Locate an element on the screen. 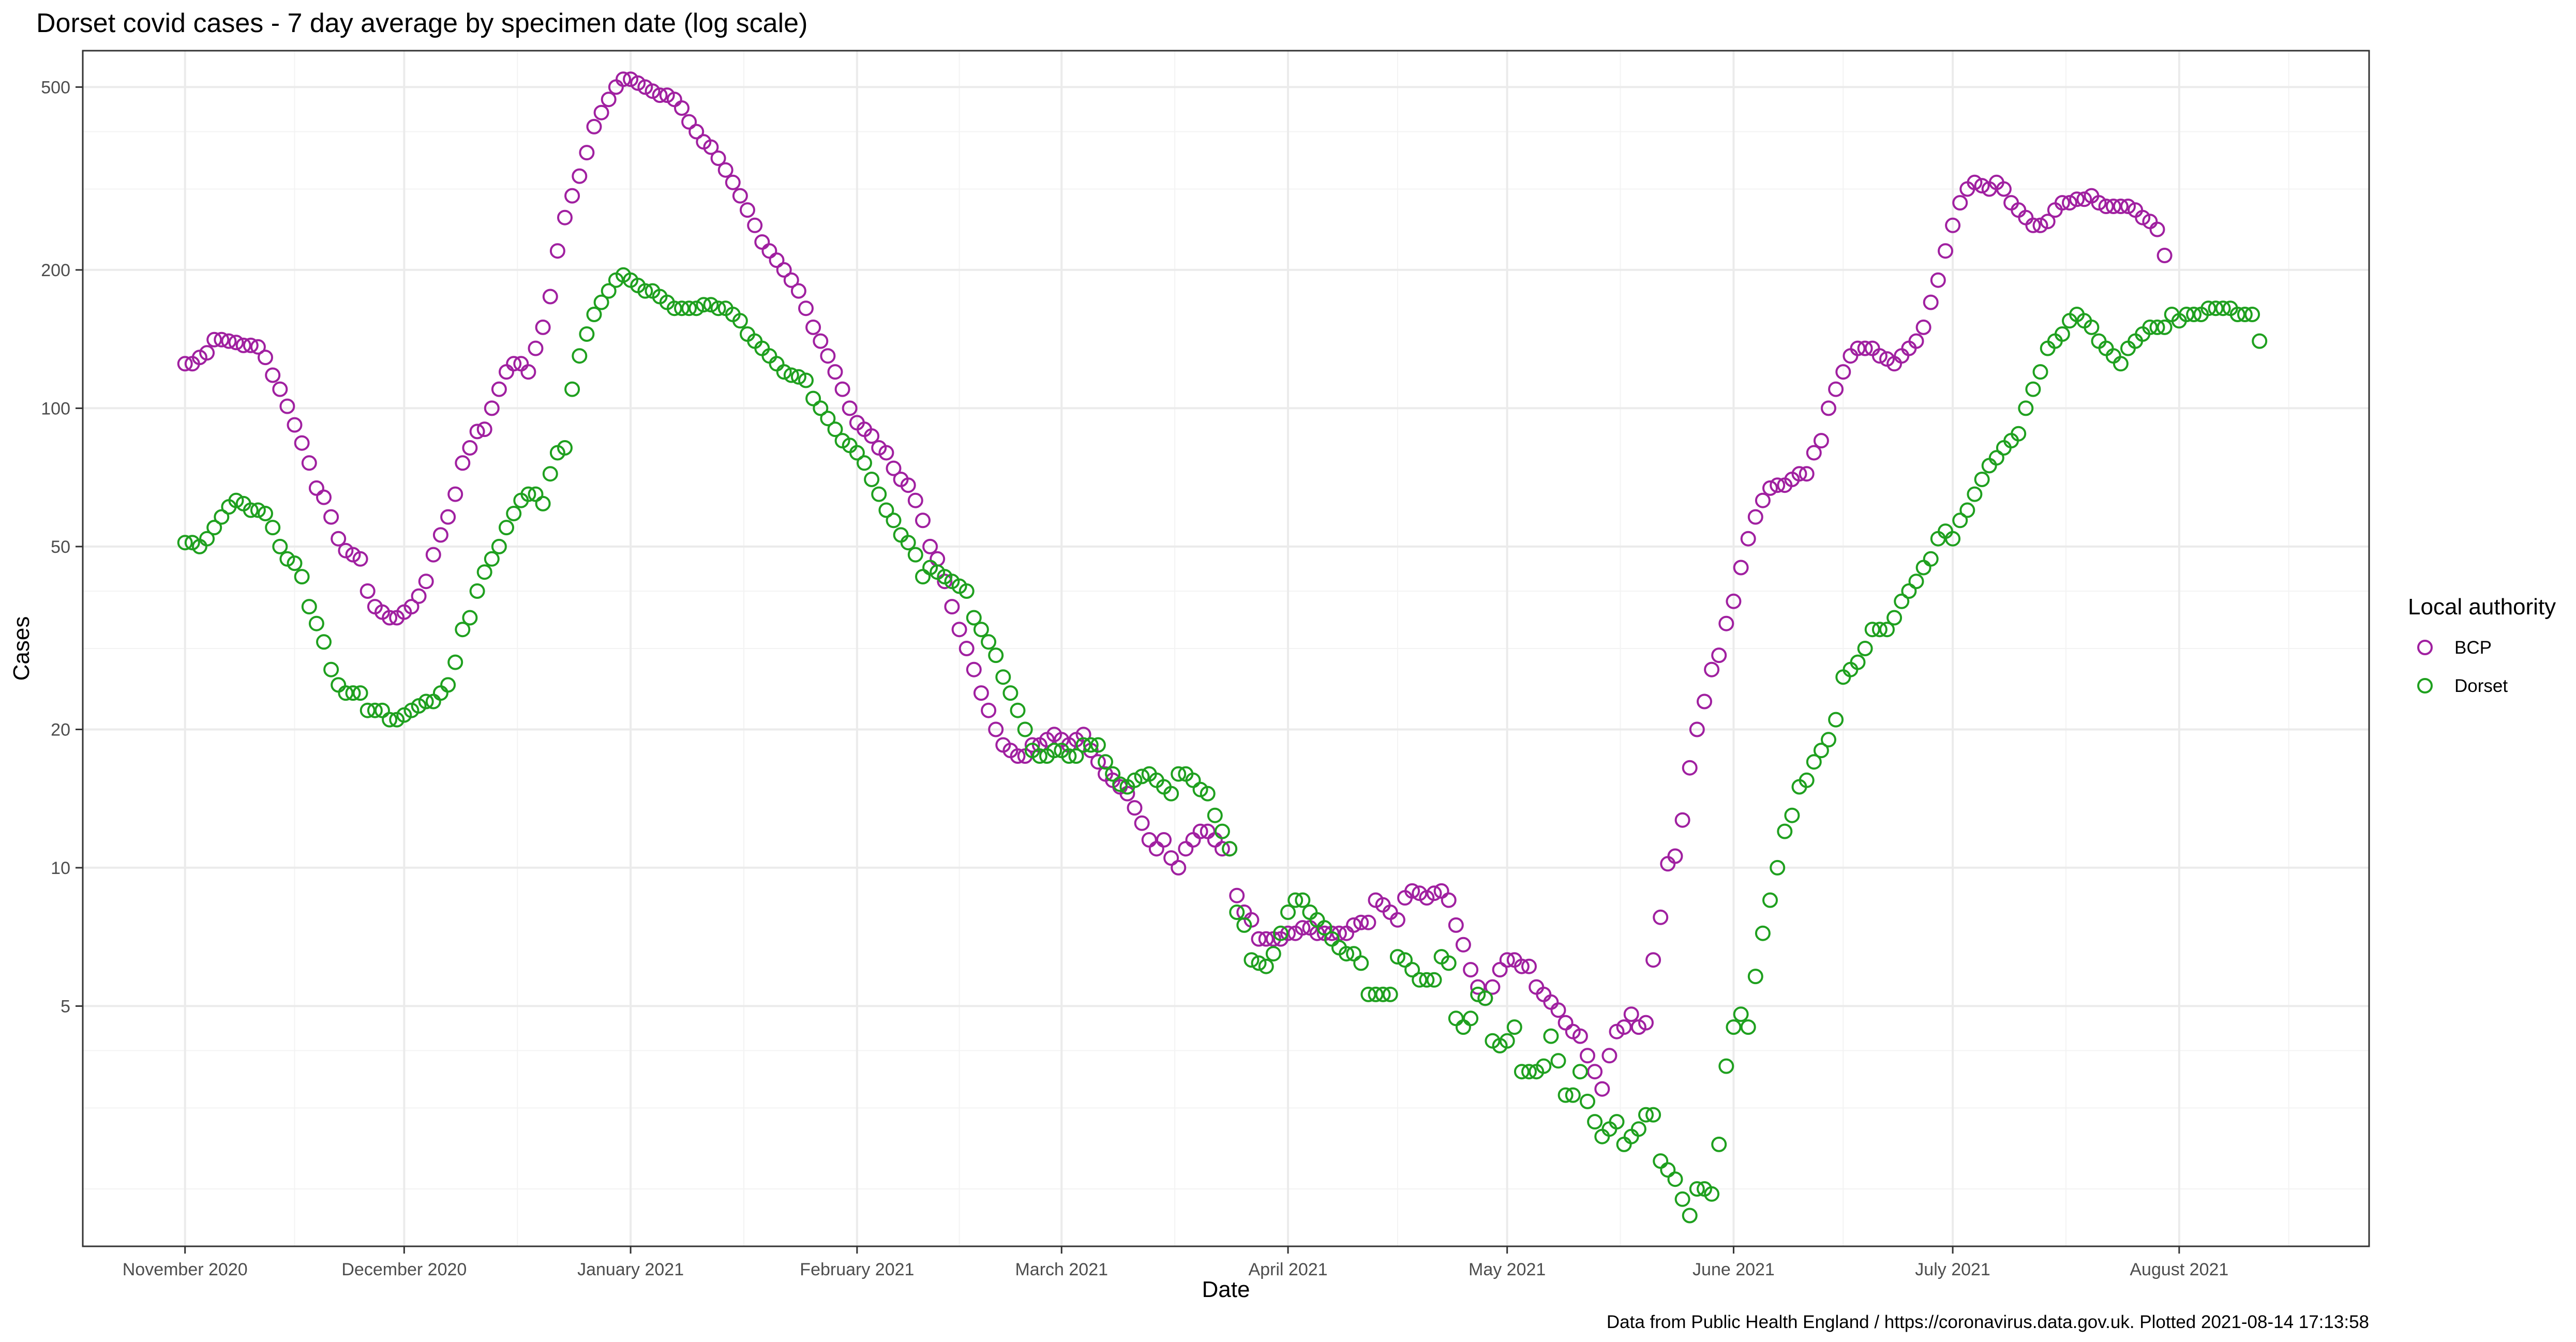 This screenshot has width=2576, height=1342. x-tick-label: April 2021 is located at coordinates (1287, 1269).